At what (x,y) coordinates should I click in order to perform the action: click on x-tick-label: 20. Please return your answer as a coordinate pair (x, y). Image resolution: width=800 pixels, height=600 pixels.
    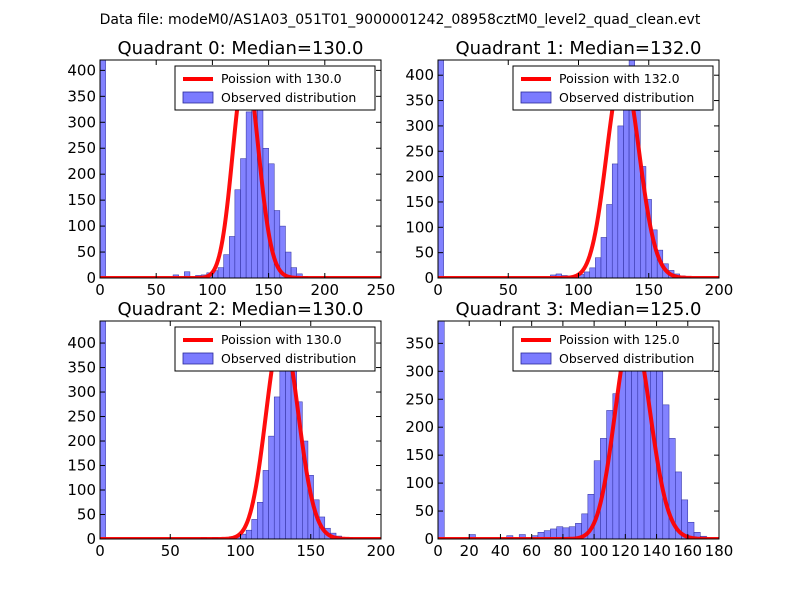
    Looking at the image, I should click on (469, 551).